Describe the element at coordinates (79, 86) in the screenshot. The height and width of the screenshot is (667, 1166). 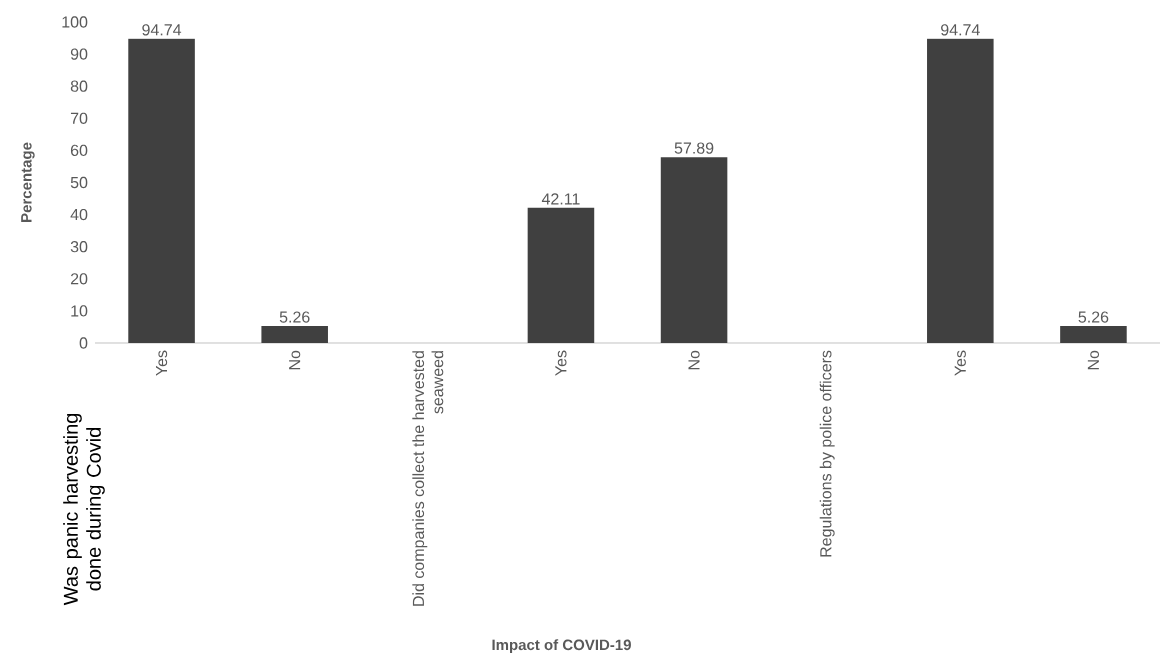
I see `y-tick-label: 80` at that location.